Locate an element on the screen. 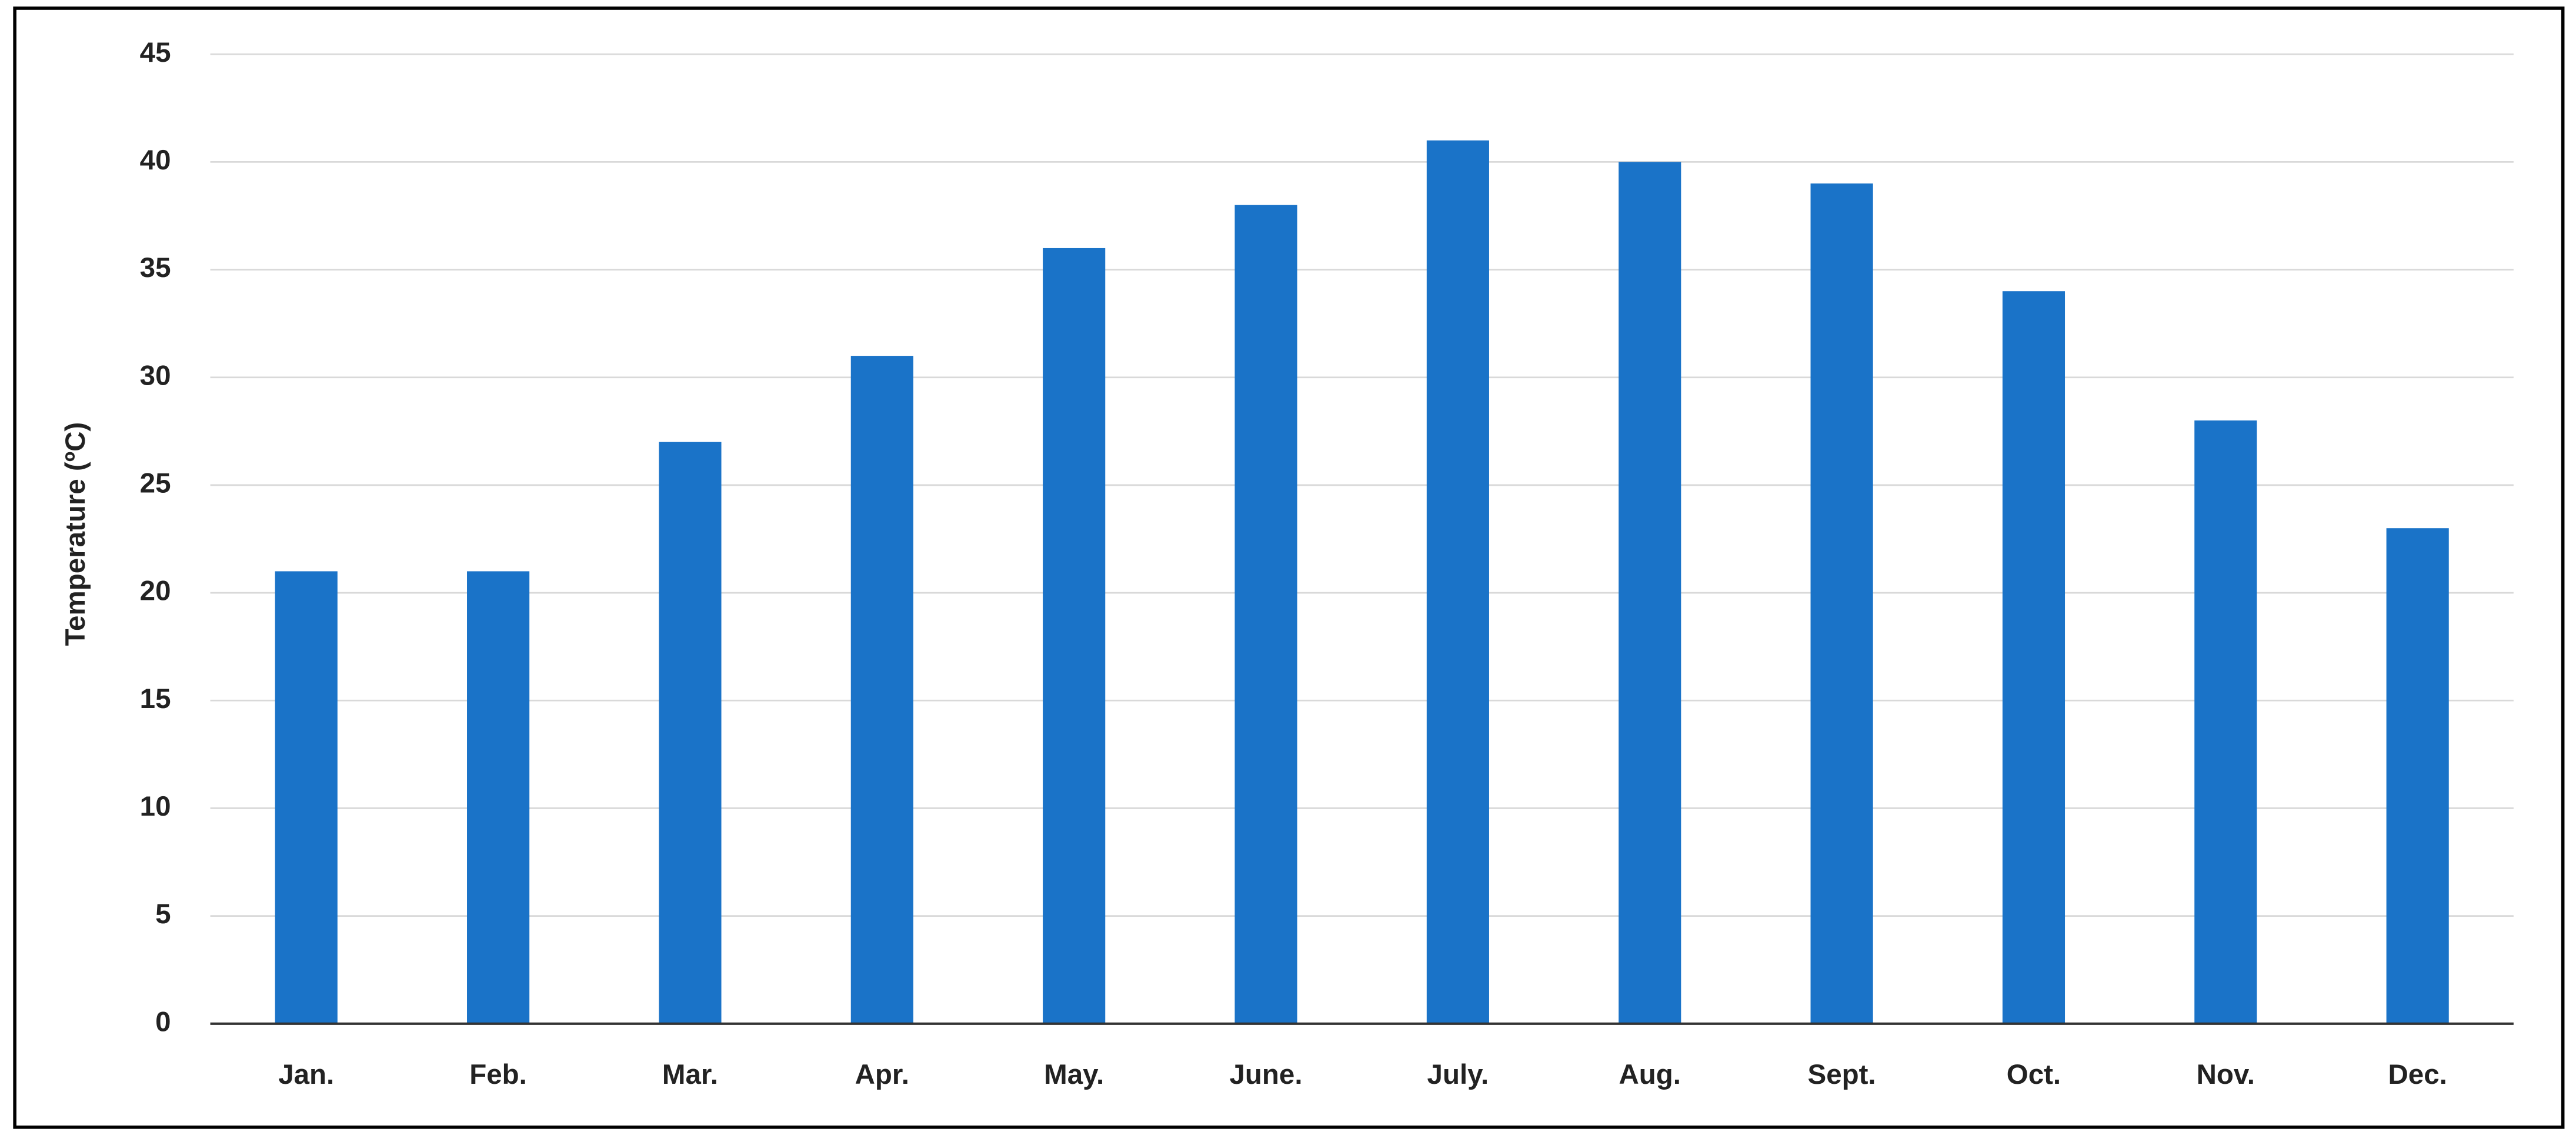  x-tick-label: Dec. is located at coordinates (2417, 1074).